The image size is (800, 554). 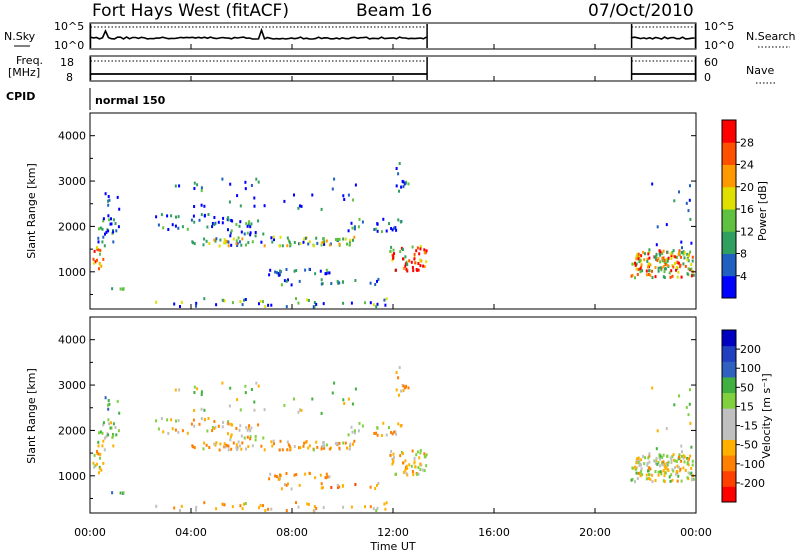 What do you see at coordinates (394, 11) in the screenshot?
I see `beam-title: Beam 16` at bounding box center [394, 11].